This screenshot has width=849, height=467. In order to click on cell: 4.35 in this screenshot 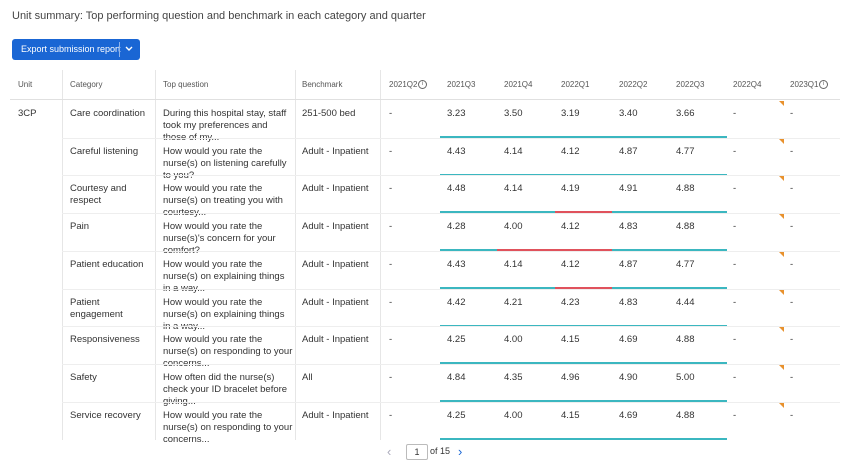, I will do `click(513, 377)`.